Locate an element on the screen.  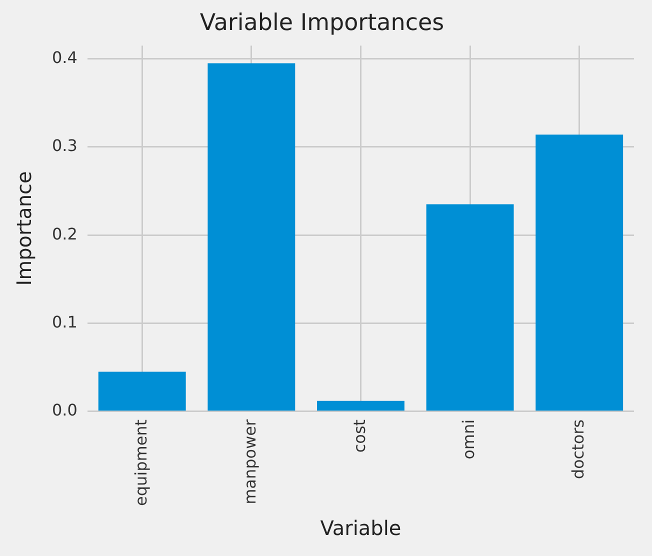
y-tick-label: 0.3 is located at coordinates (65, 146).